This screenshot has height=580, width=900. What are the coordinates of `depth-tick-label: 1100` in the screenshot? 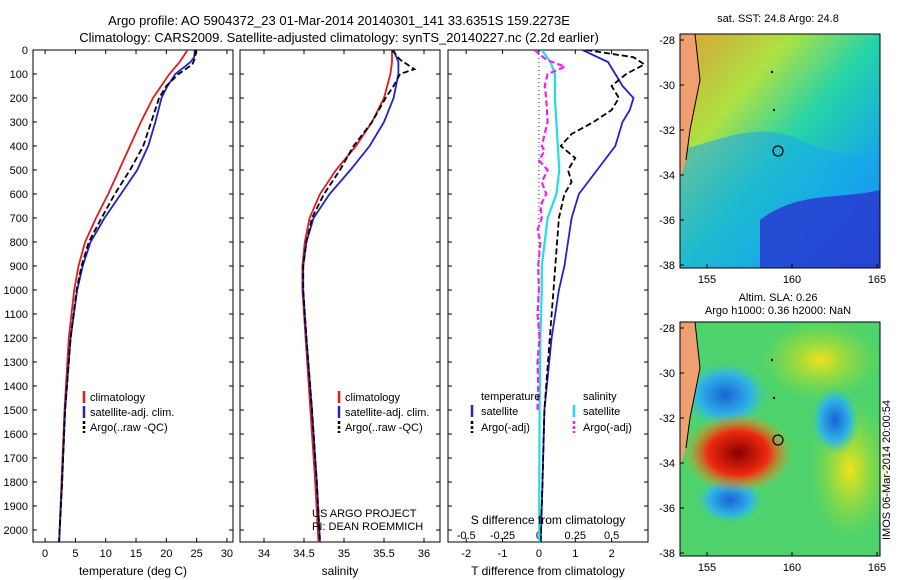 It's located at (16, 315).